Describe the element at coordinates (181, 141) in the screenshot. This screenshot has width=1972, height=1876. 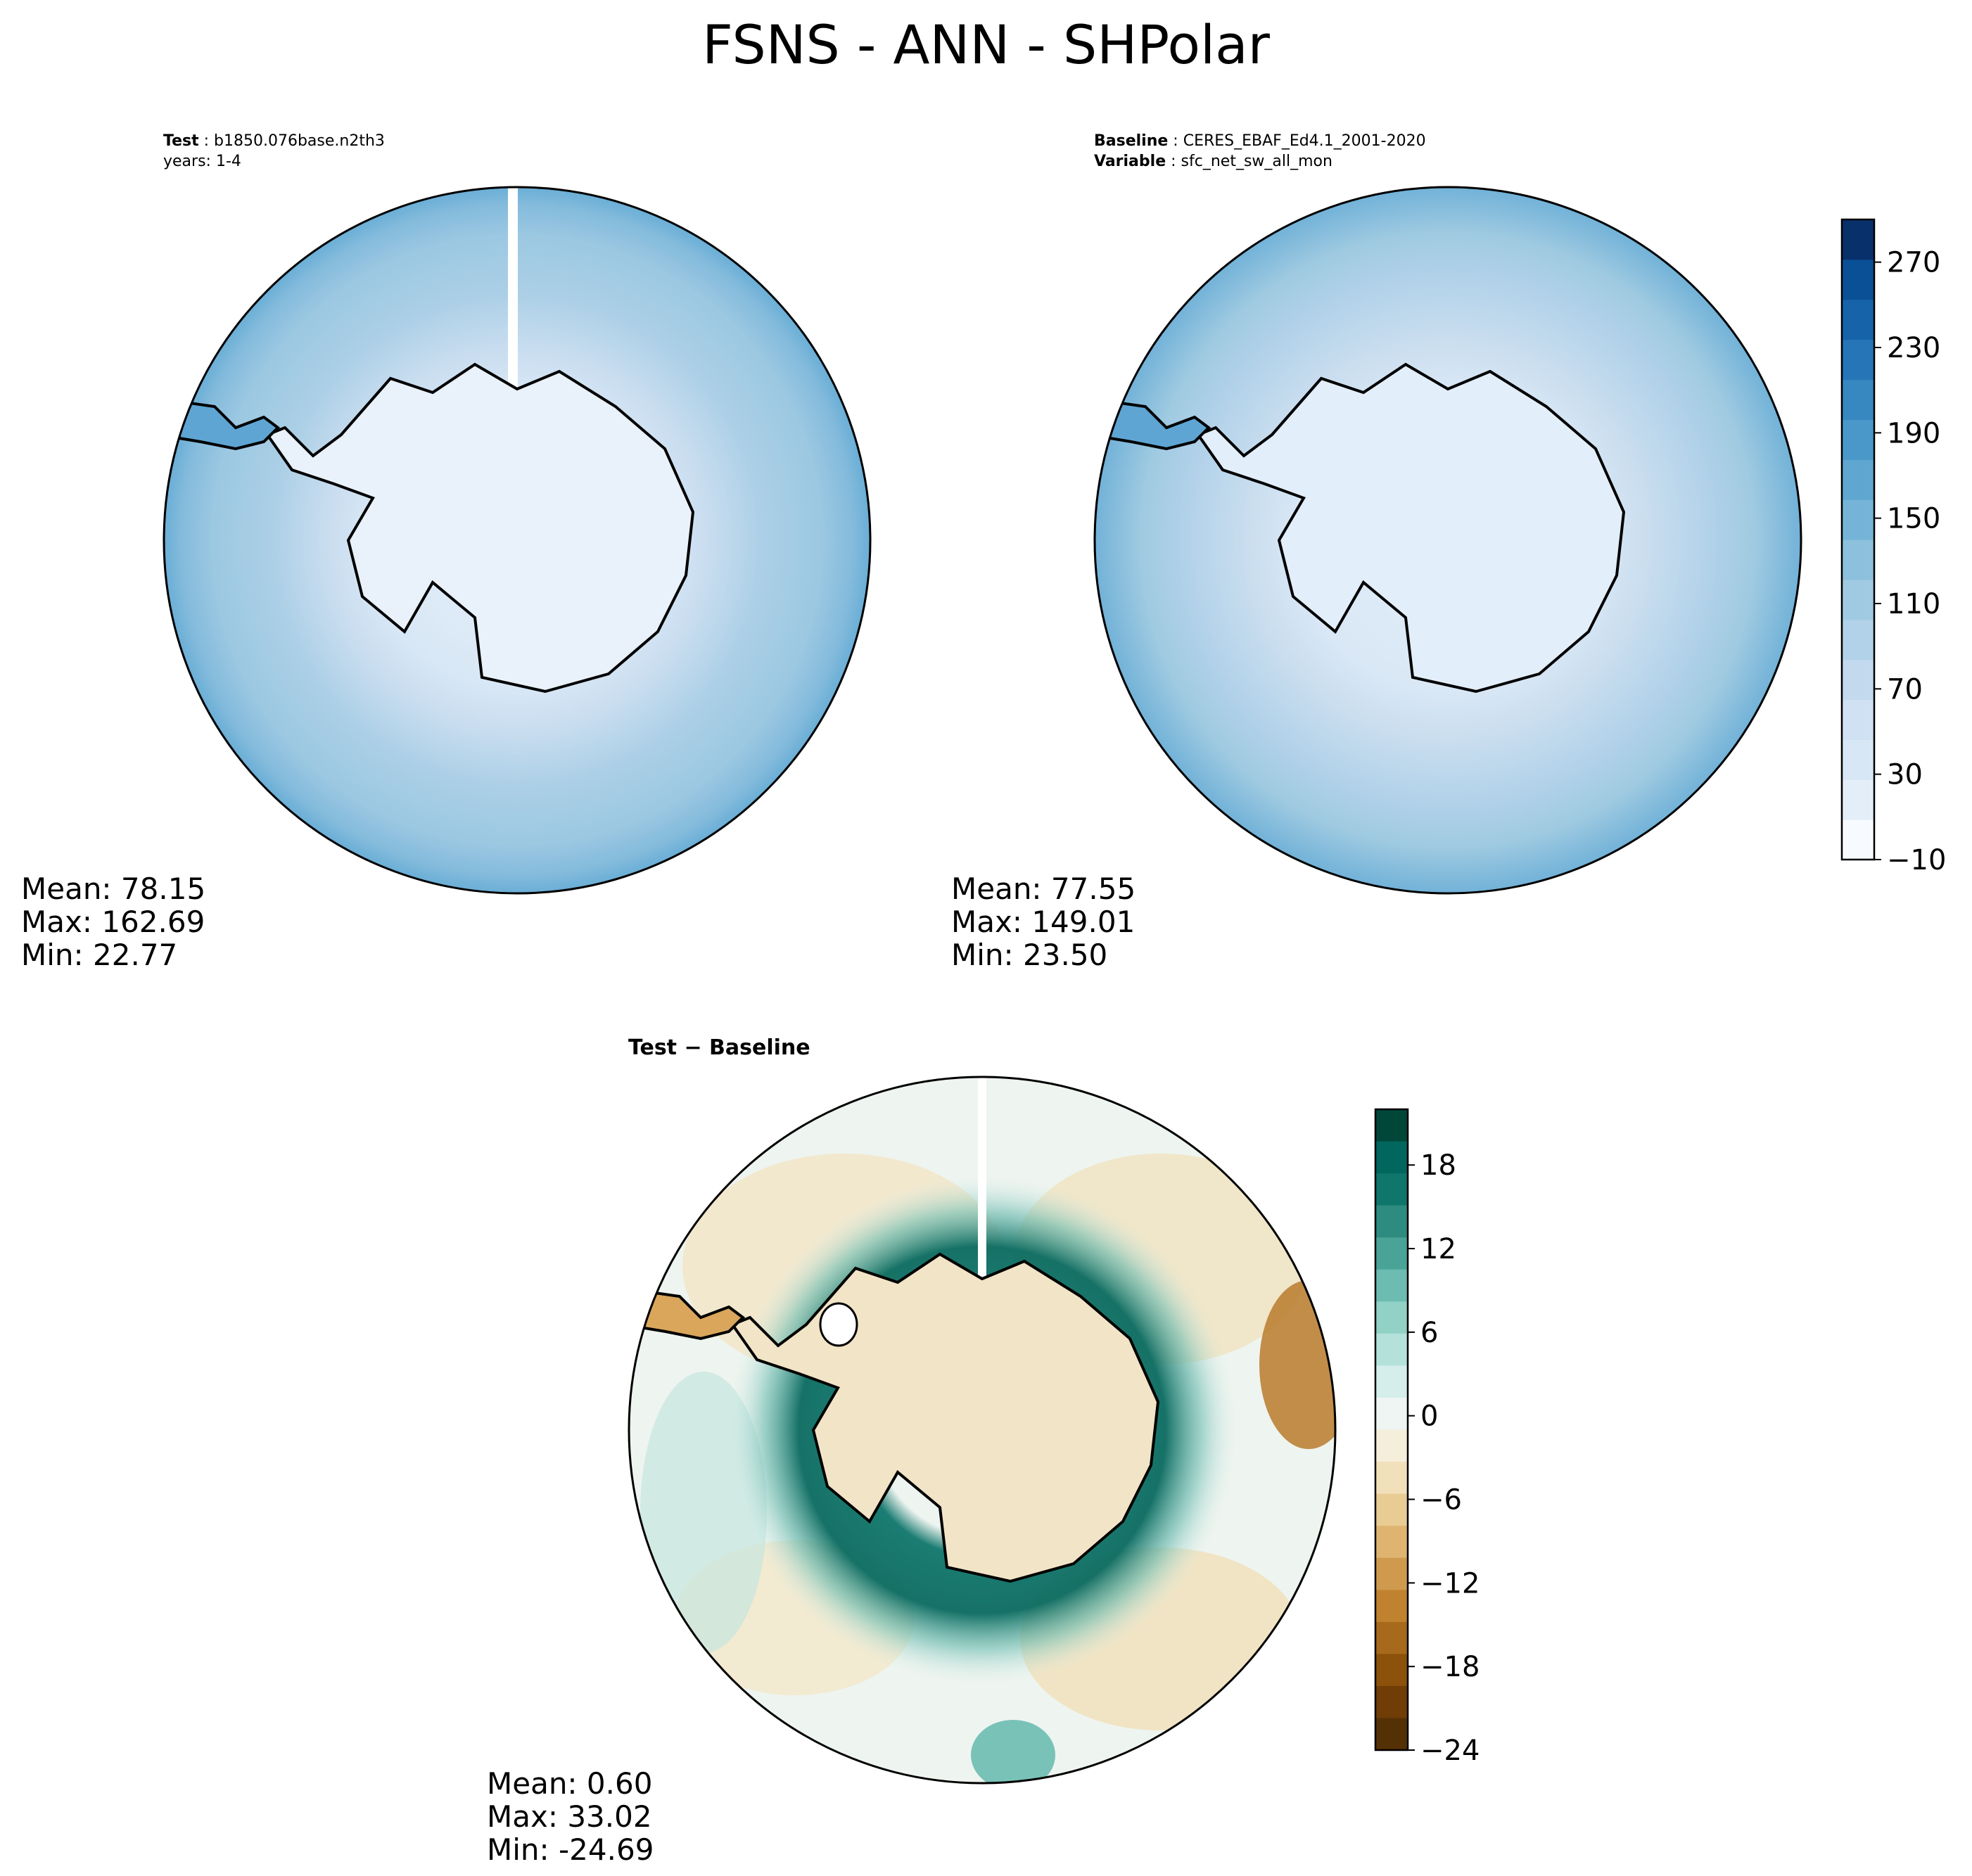
I see `test-label: Test` at that location.